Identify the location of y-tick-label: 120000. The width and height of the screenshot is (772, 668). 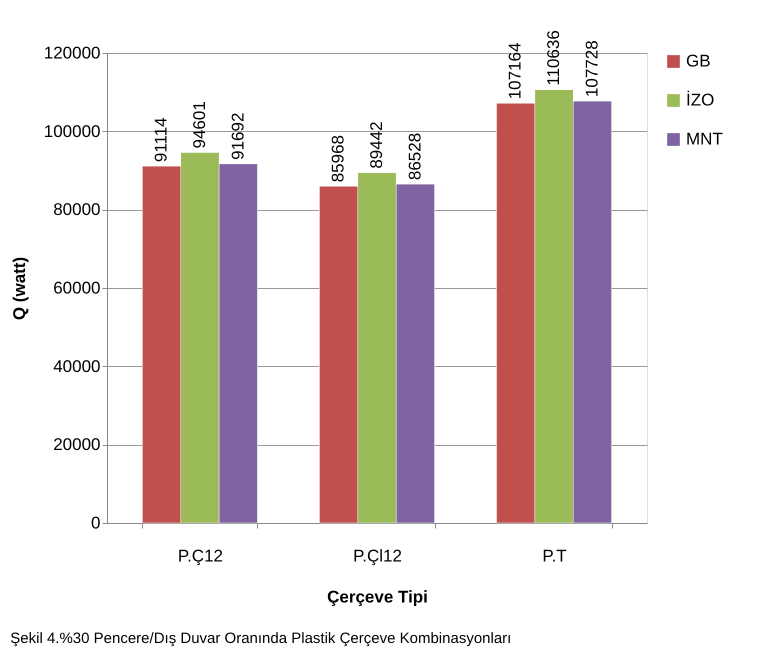
(72, 53).